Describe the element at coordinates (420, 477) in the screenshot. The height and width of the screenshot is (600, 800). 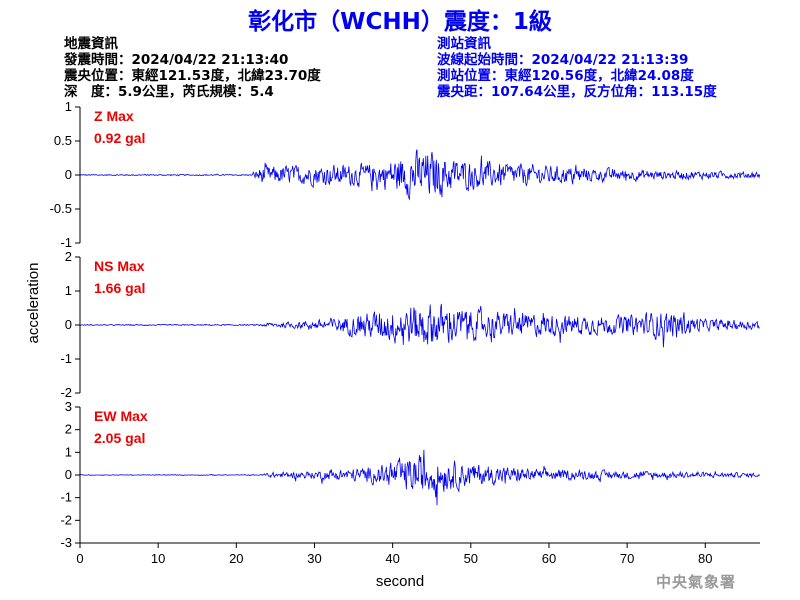
I see `ew-waveform` at that location.